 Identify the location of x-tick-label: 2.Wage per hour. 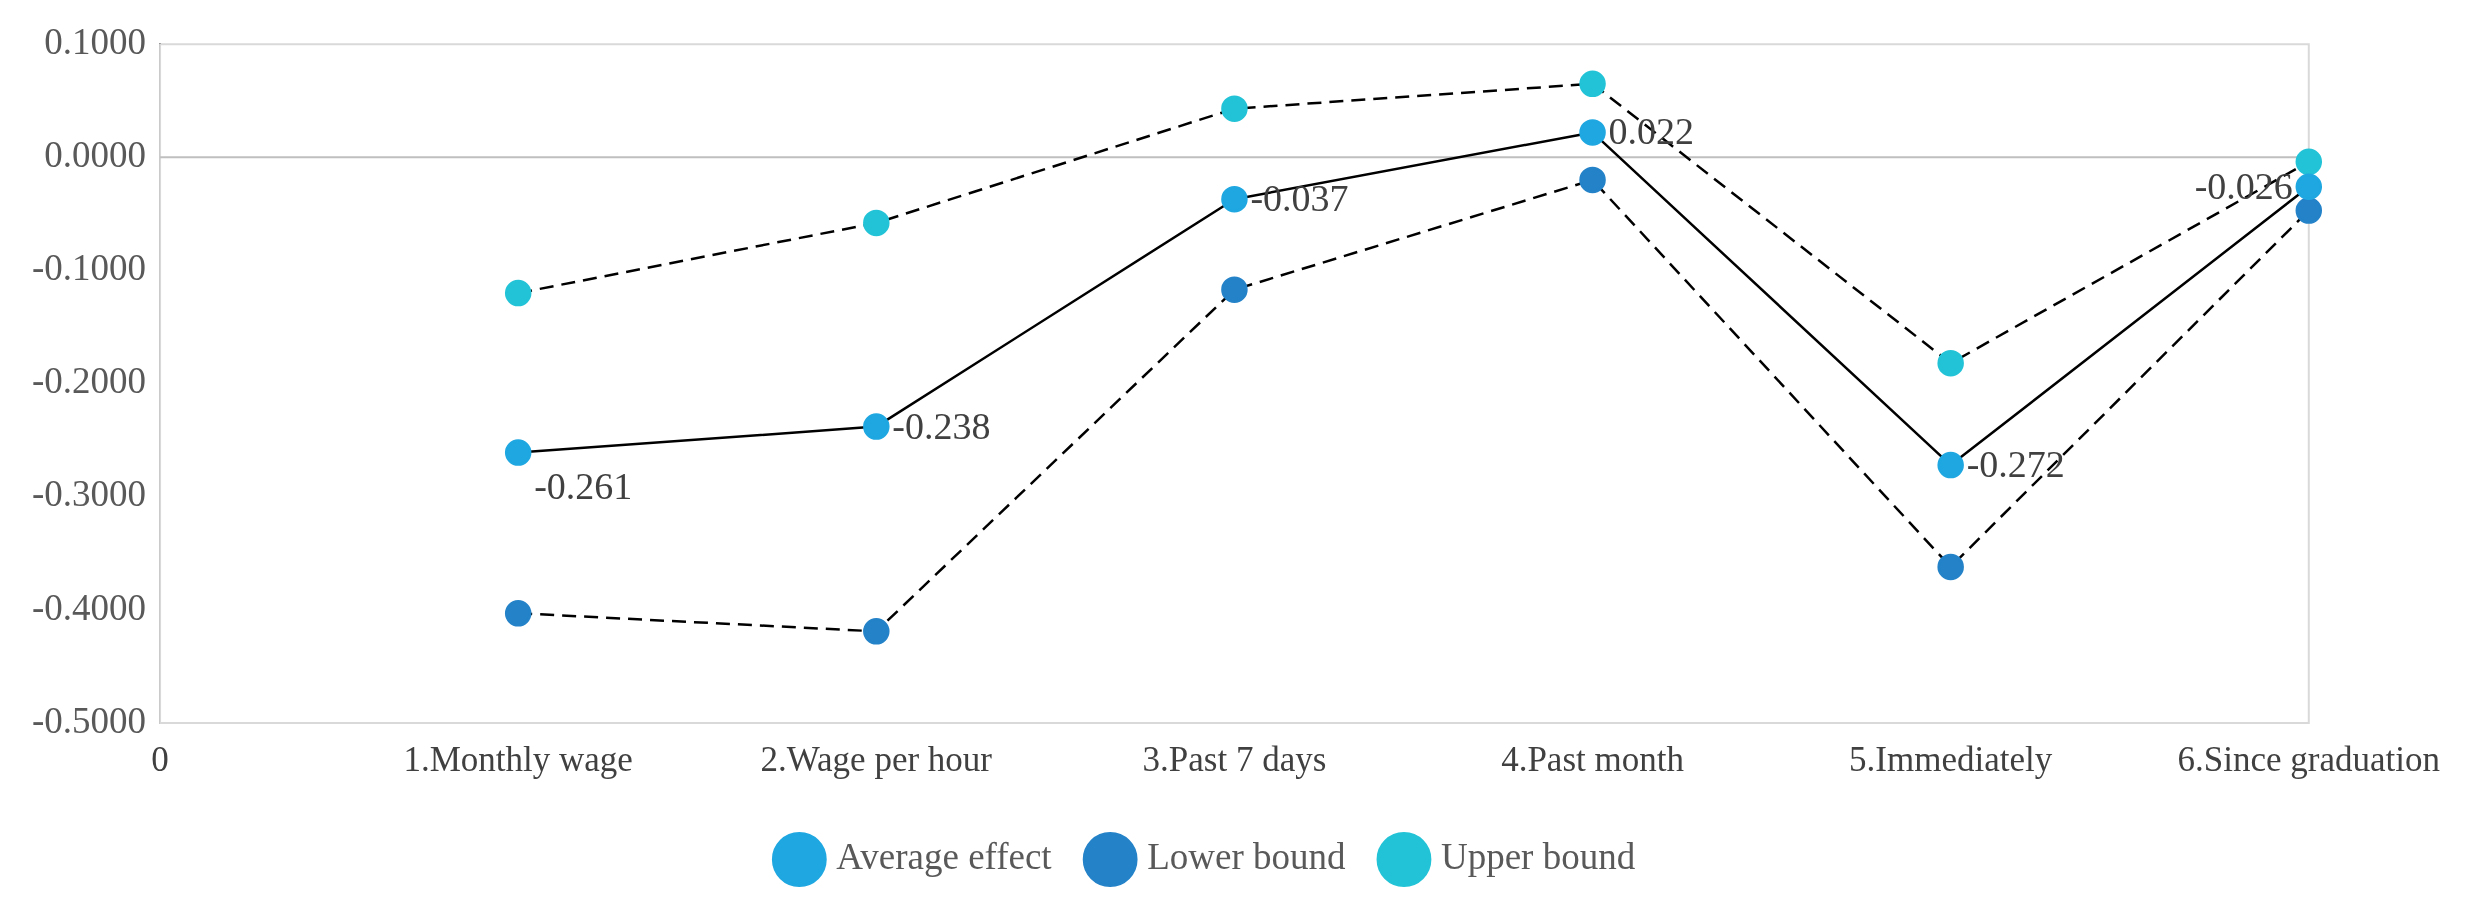
(876, 760).